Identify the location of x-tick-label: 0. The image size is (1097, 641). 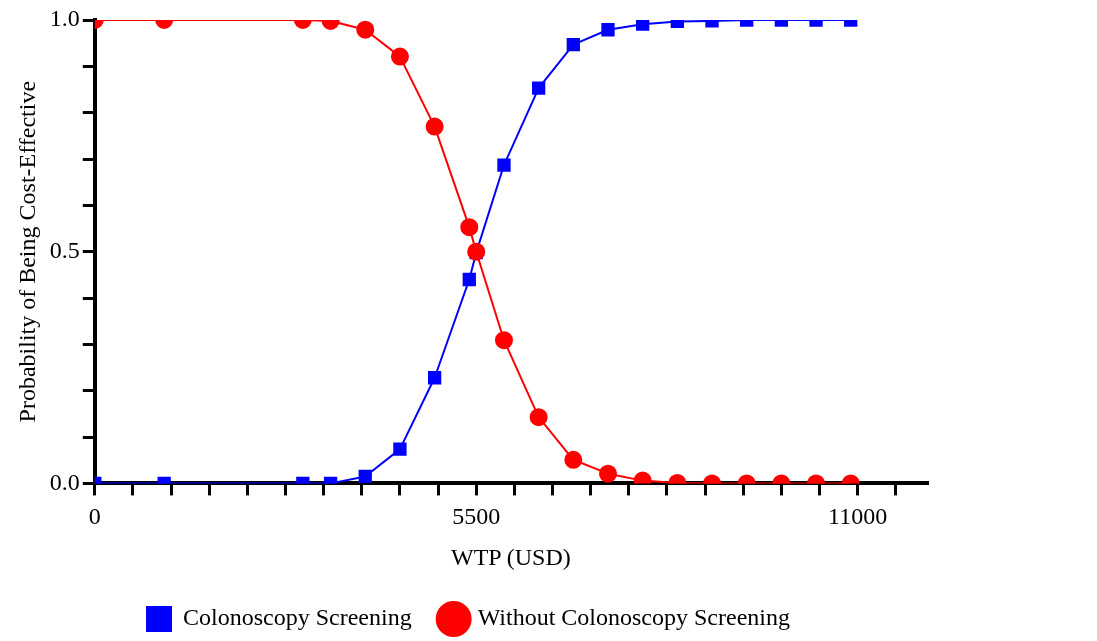
(94, 516).